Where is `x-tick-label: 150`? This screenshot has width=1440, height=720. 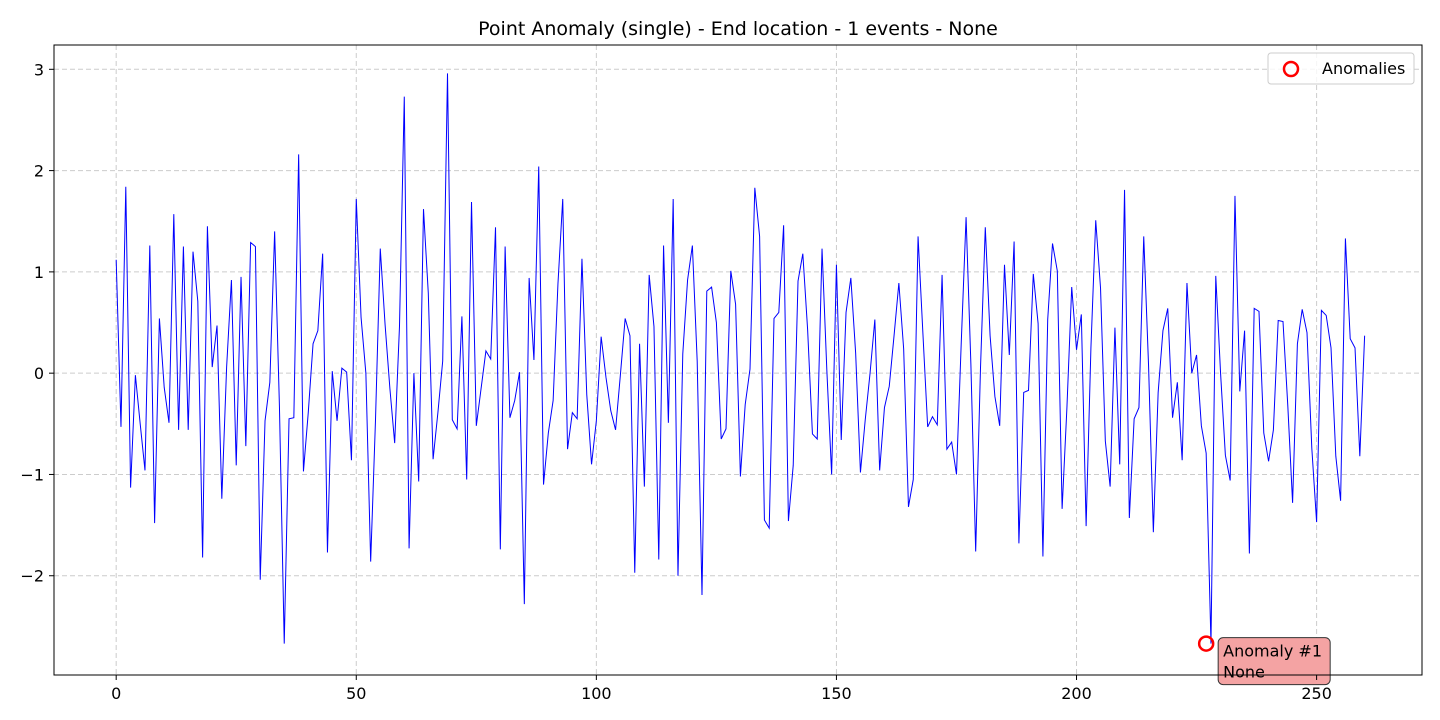
x-tick-label: 150 is located at coordinates (836, 693).